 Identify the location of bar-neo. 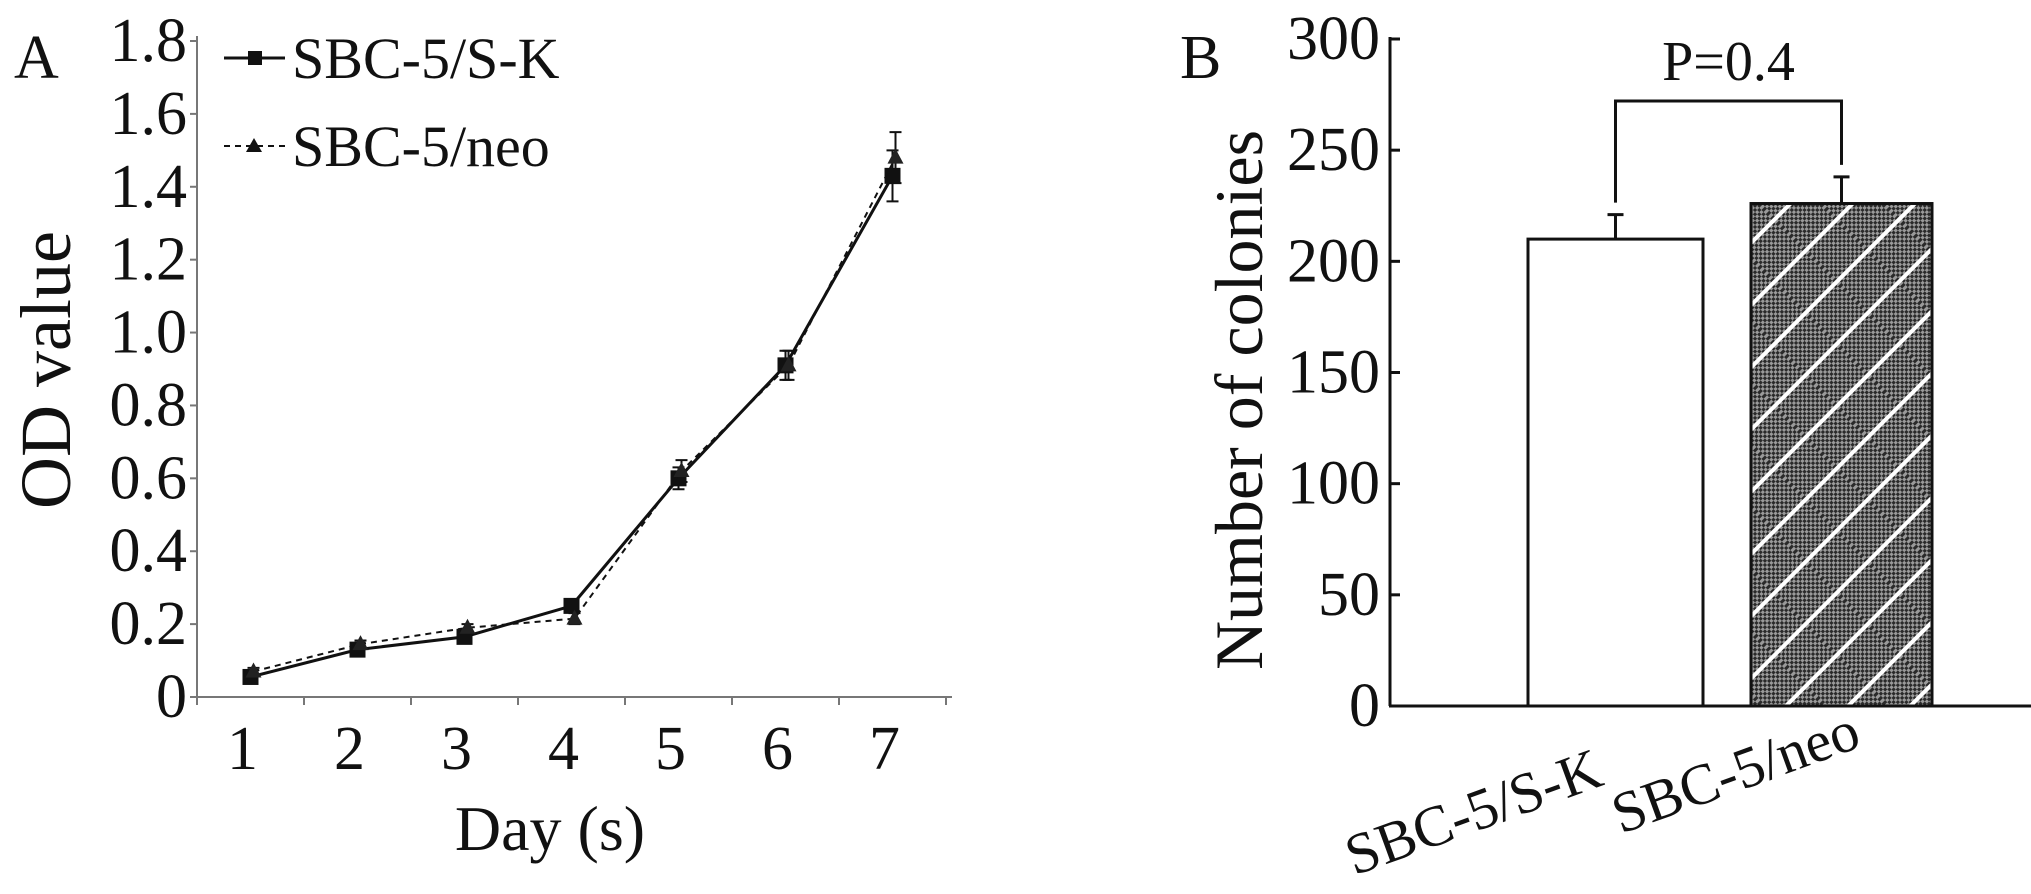
(1841, 455).